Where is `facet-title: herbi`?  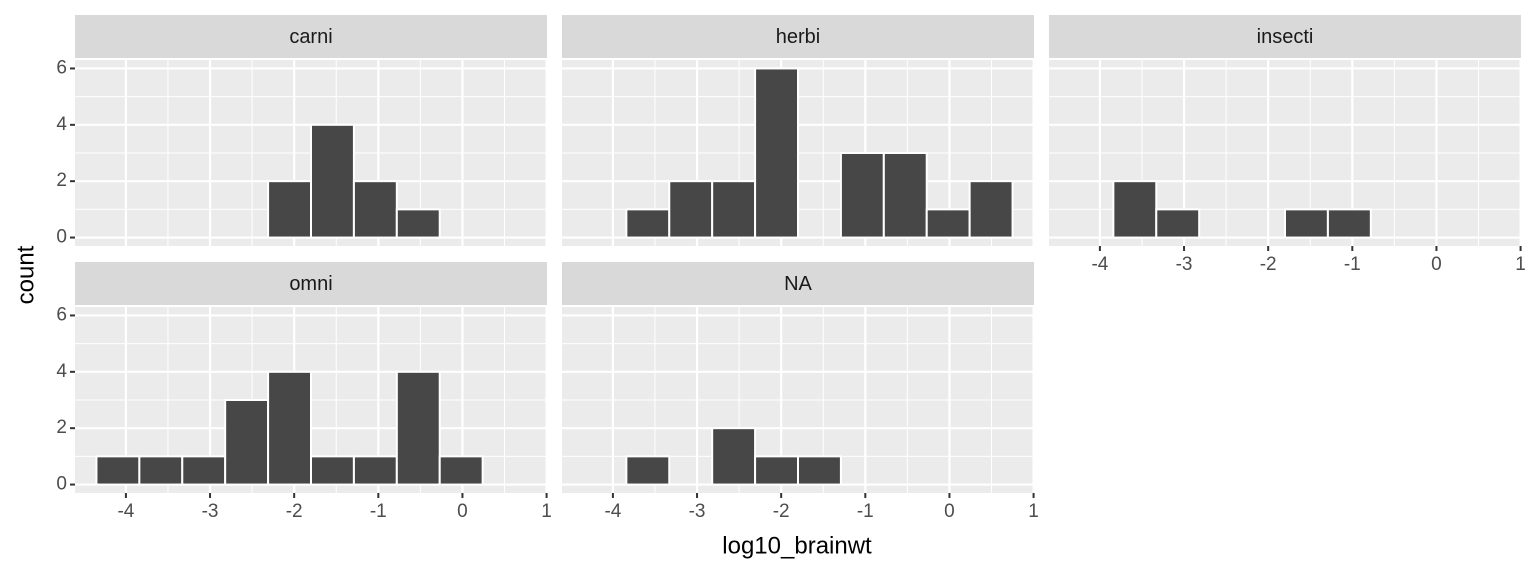
facet-title: herbi is located at coordinates (798, 37).